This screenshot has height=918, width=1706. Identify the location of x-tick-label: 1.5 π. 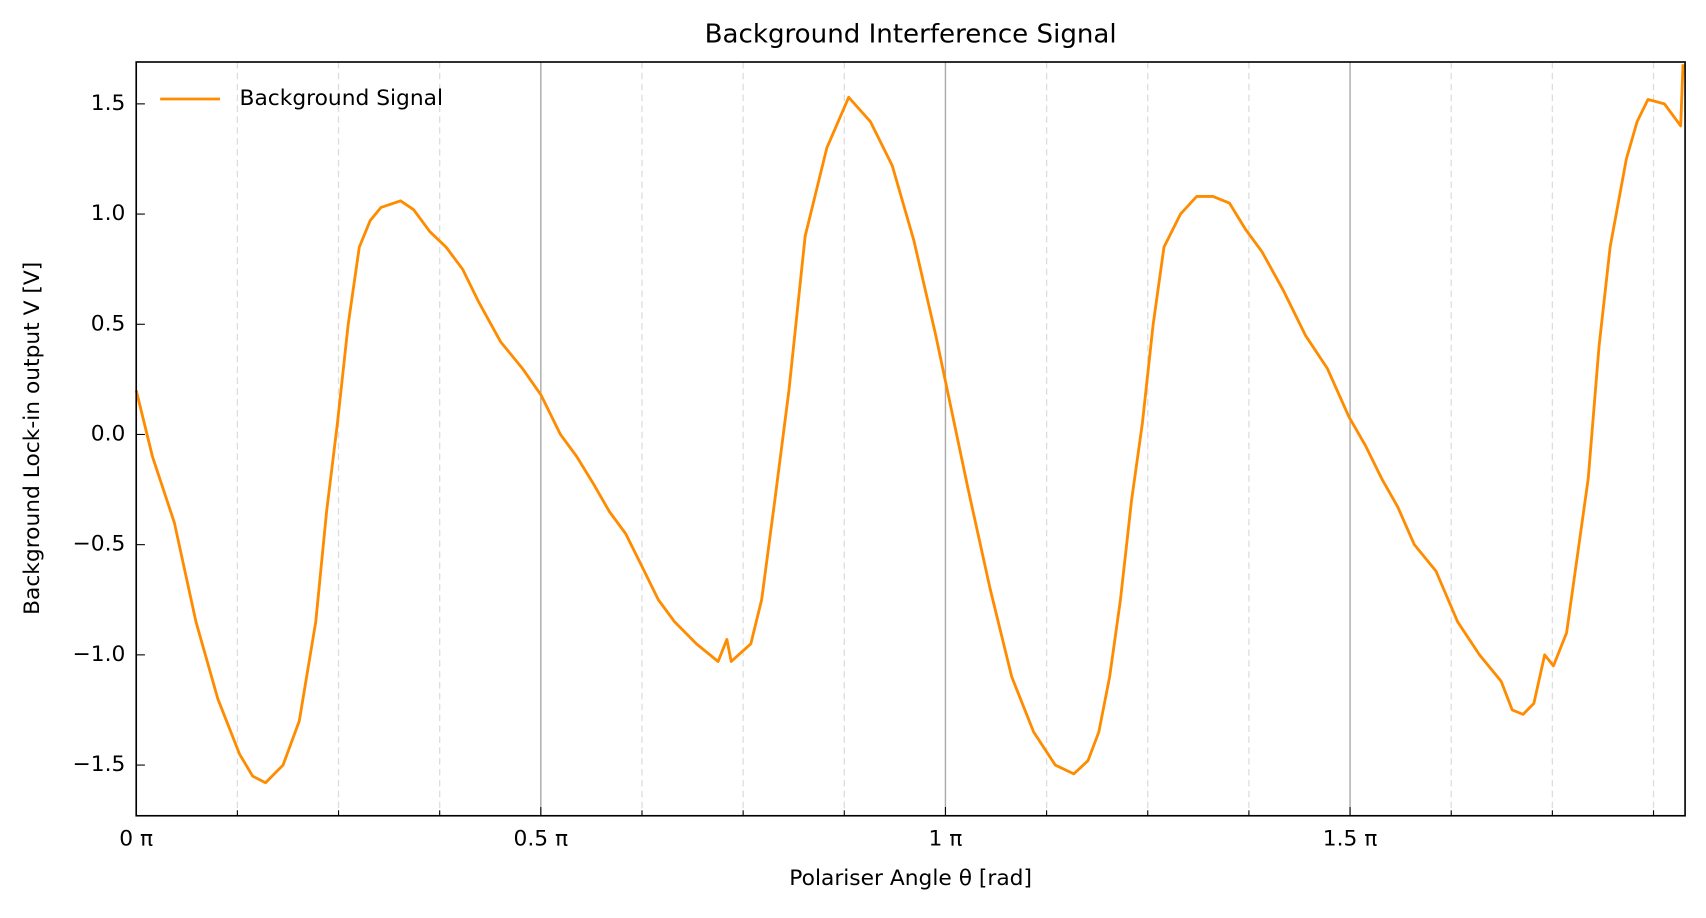
(1350, 839).